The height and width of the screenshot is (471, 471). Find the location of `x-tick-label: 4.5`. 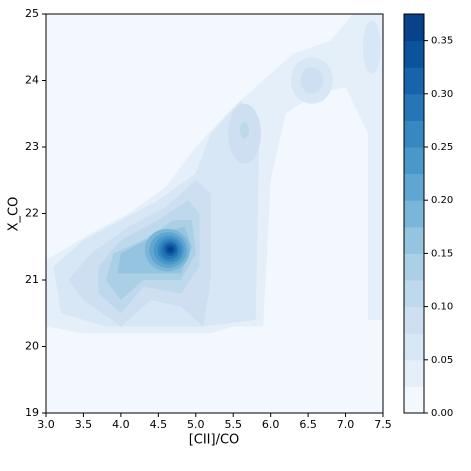

x-tick-label: 4.5 is located at coordinates (159, 424).